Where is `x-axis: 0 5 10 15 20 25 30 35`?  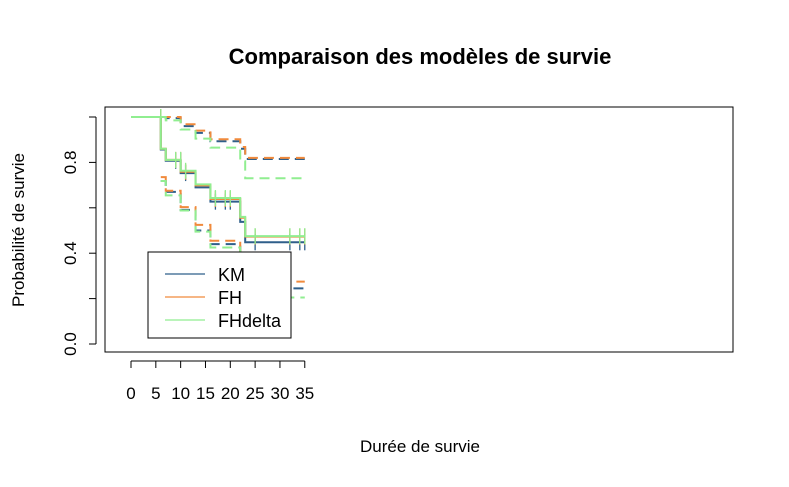 x-axis: 0 5 10 15 20 25 30 35 is located at coordinates (220, 381).